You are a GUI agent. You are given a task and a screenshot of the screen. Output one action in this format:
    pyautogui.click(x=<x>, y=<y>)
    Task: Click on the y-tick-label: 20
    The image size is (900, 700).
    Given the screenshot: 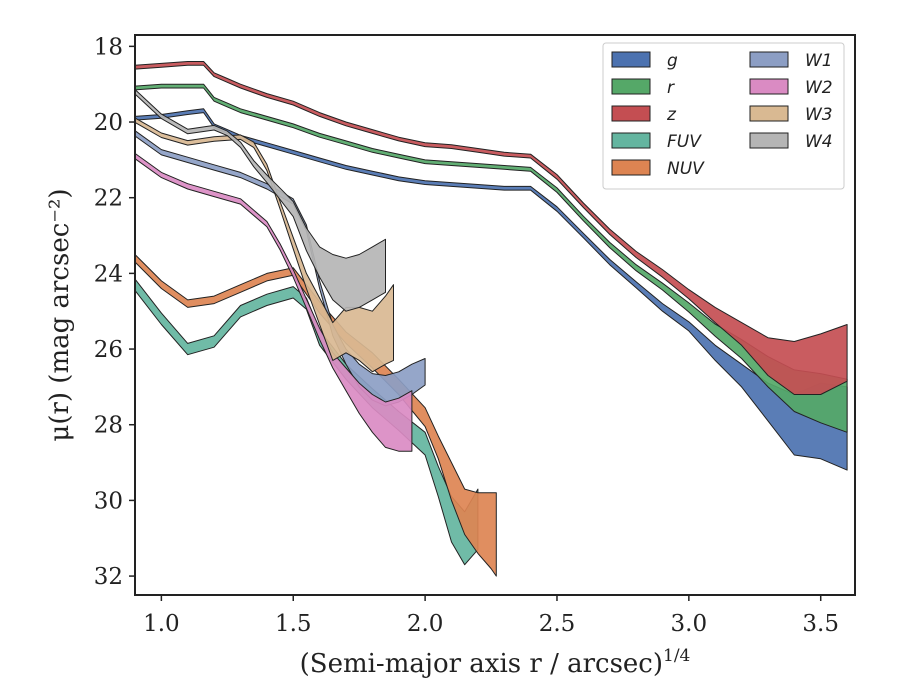 What is the action you would take?
    pyautogui.click(x=108, y=123)
    